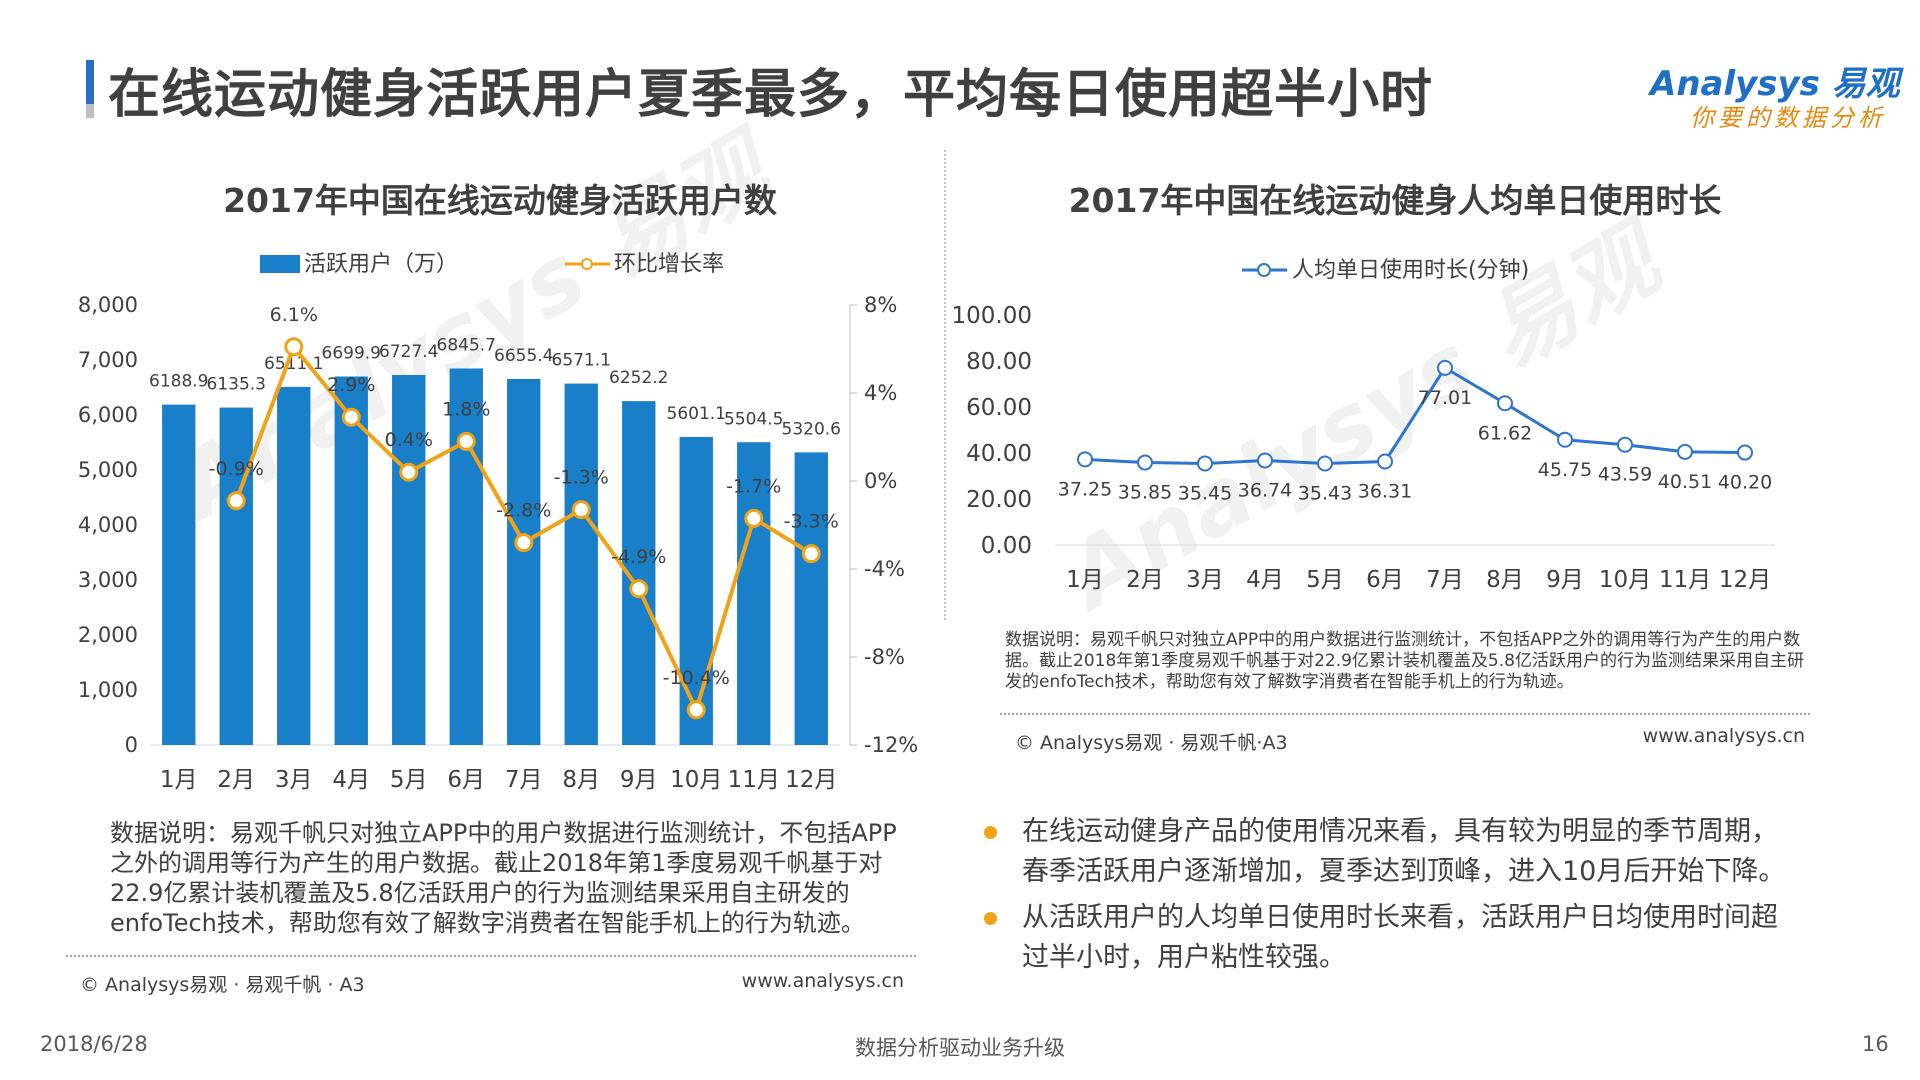  Describe the element at coordinates (108, 360) in the screenshot. I see `left-y-tick: 7,000` at that location.